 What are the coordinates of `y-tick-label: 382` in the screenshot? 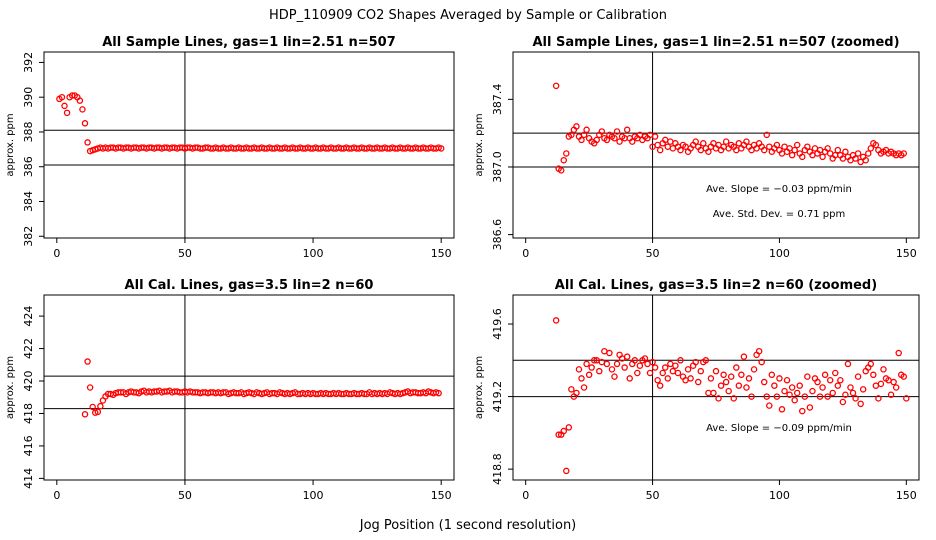 It's located at (28, 236).